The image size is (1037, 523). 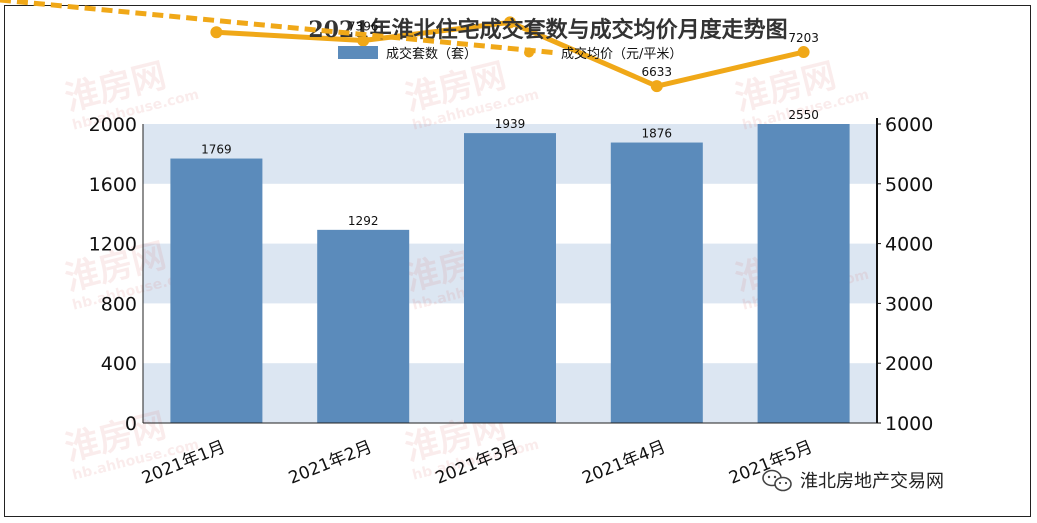 I want to click on footer-account: 淮北房地产交易网, so click(x=853, y=480).